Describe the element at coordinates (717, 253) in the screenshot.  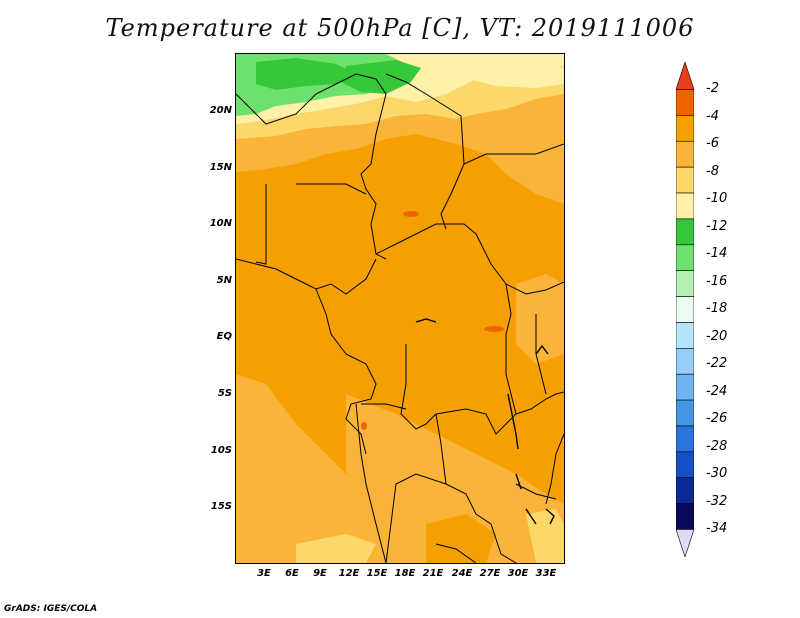
I see `legend-label: -14` at that location.